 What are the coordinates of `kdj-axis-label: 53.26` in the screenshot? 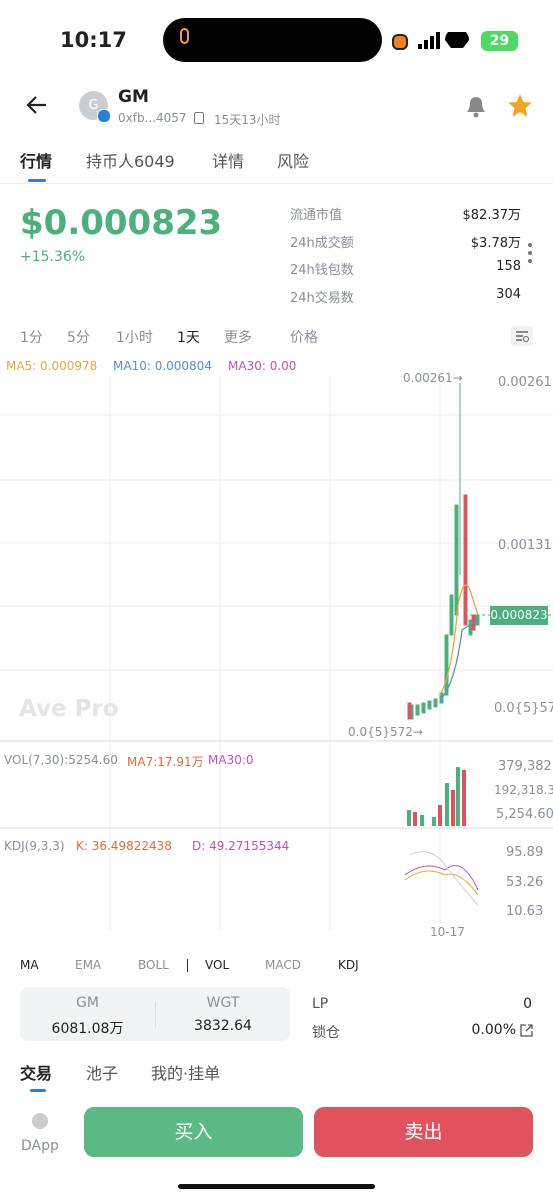 It's located at (525, 882).